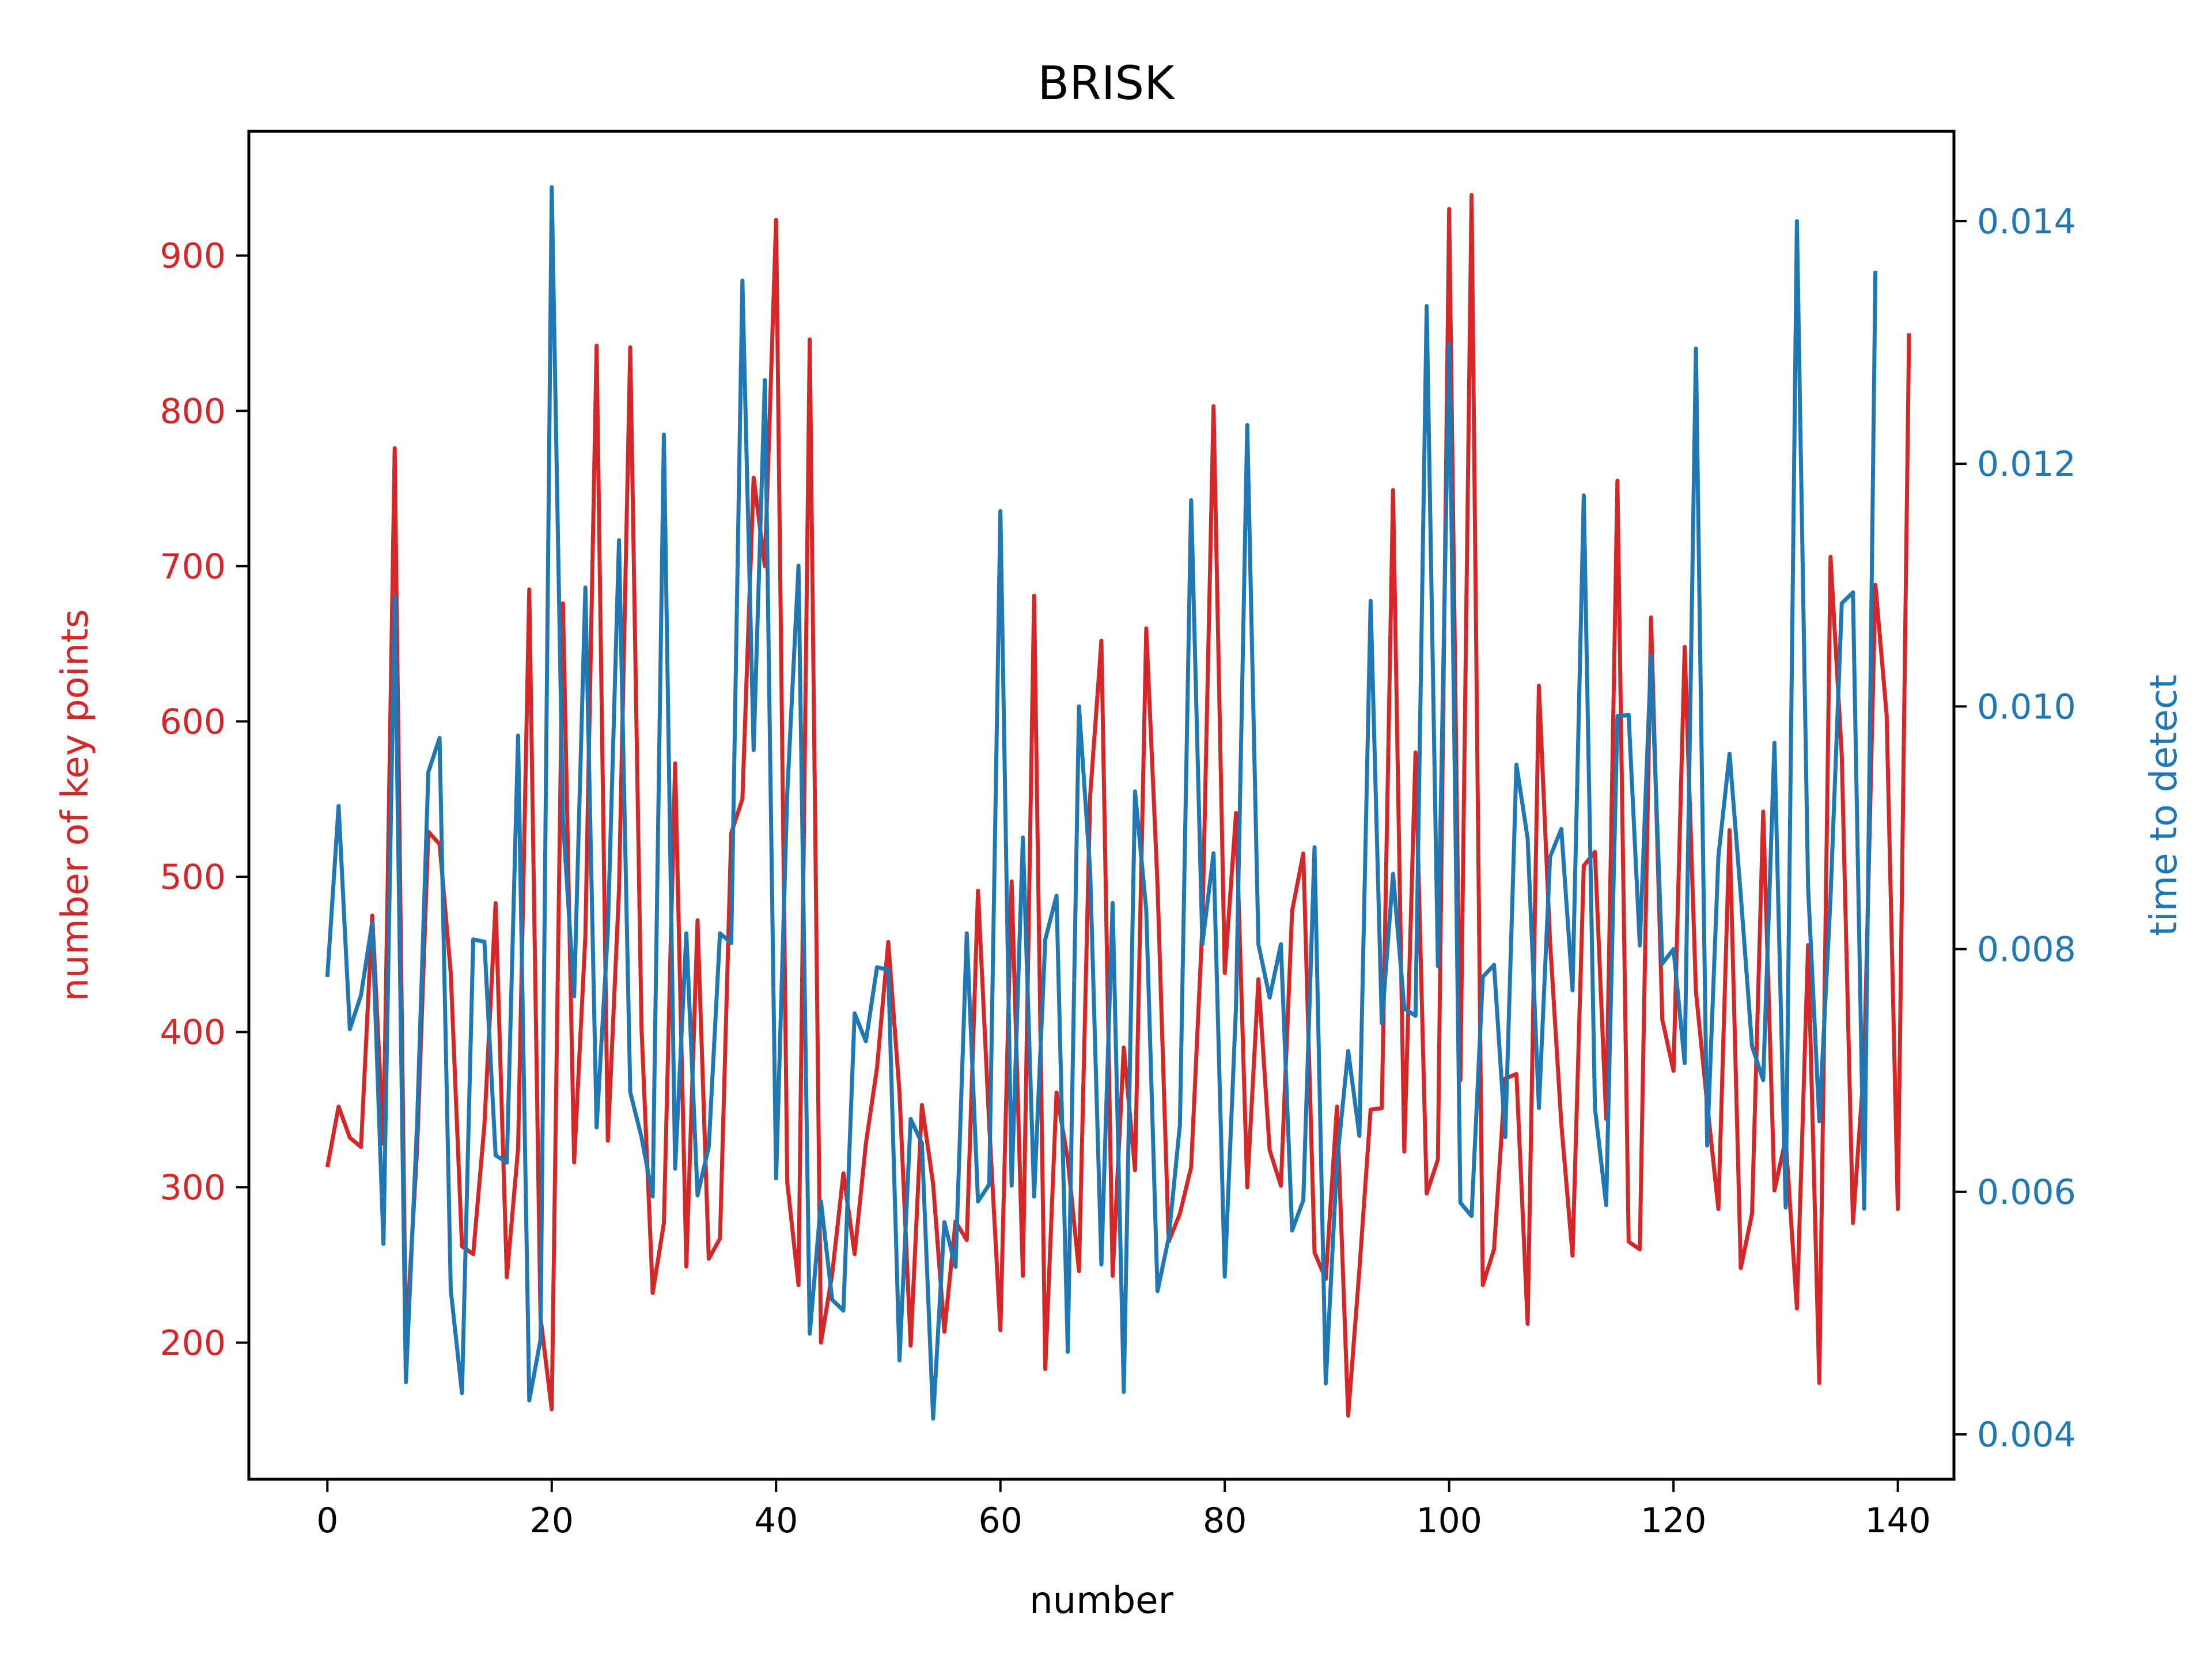 The width and height of the screenshot is (2212, 1659). Describe the element at coordinates (193, 877) in the screenshot. I see `left-tick-label: 500` at that location.